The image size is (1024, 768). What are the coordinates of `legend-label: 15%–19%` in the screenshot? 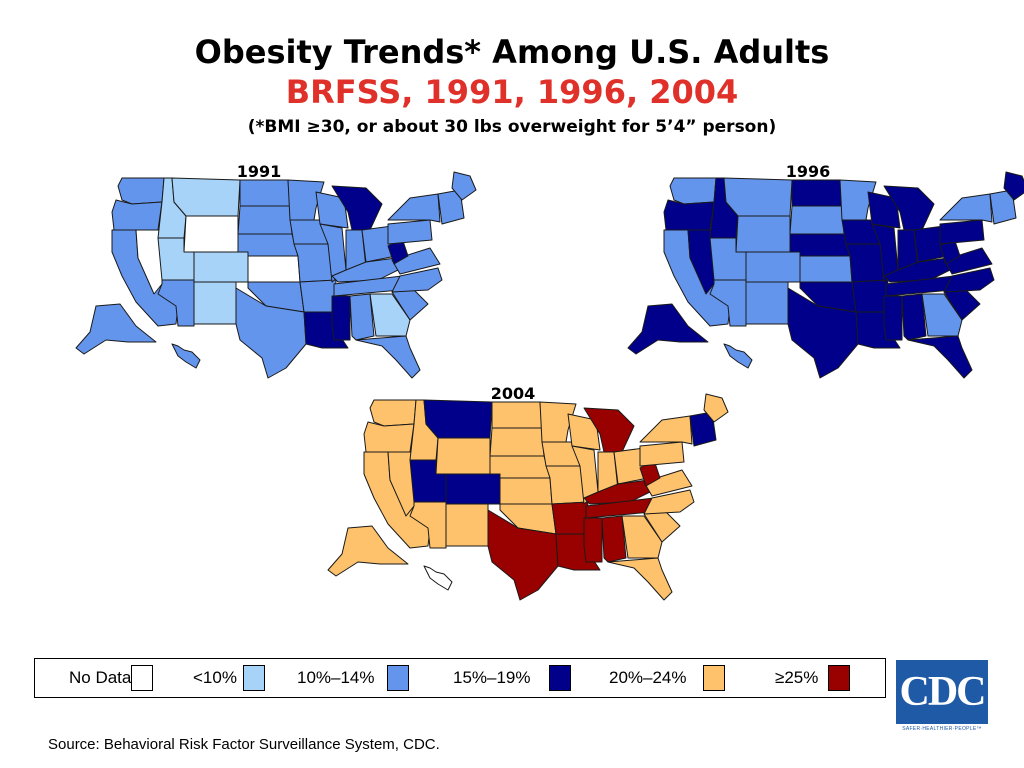 It's located at (492, 677).